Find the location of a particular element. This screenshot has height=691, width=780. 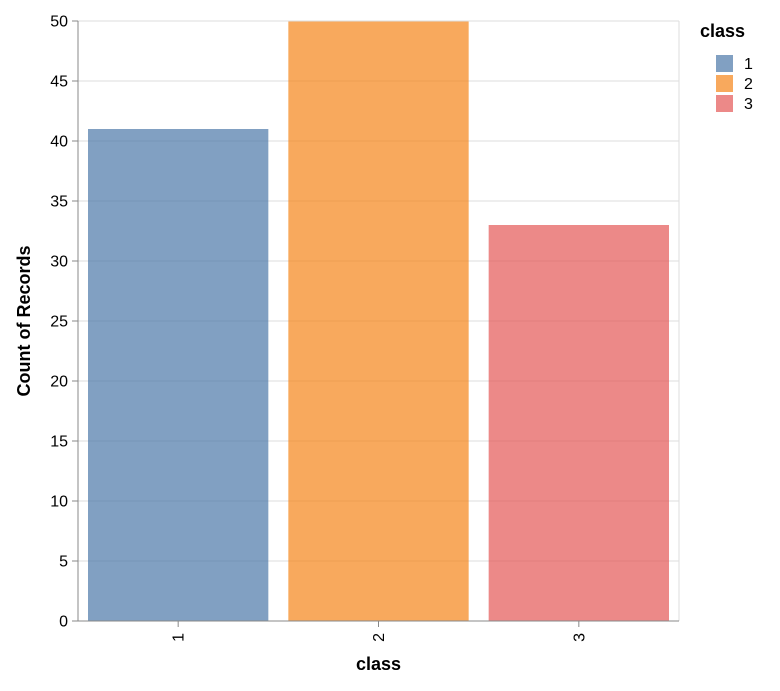

legend-title: class is located at coordinates (722, 31).